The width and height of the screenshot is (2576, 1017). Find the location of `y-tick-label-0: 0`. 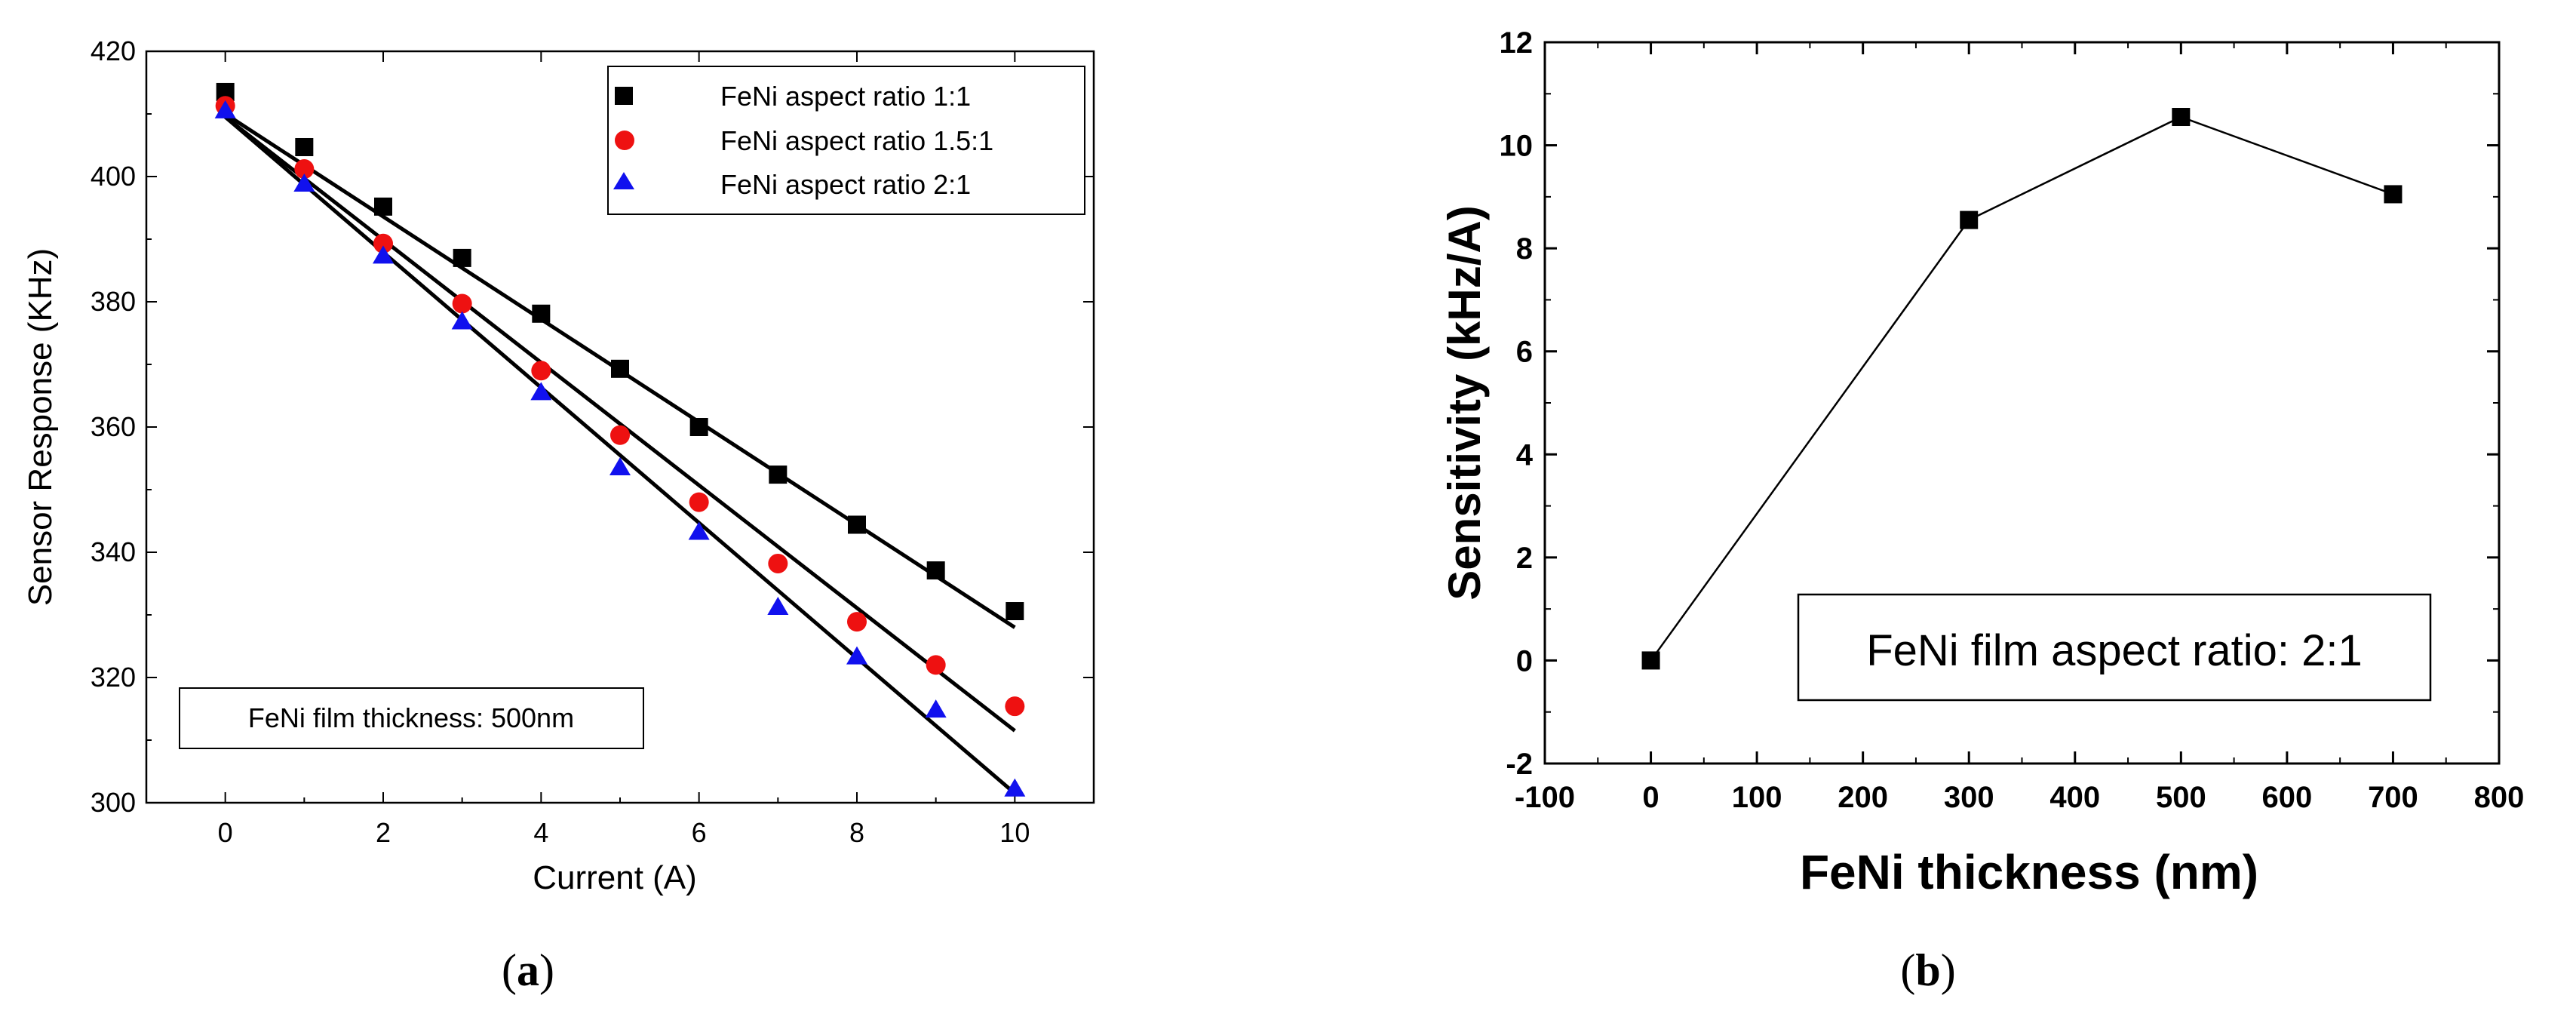

y-tick-label-0: 0 is located at coordinates (1524, 660).